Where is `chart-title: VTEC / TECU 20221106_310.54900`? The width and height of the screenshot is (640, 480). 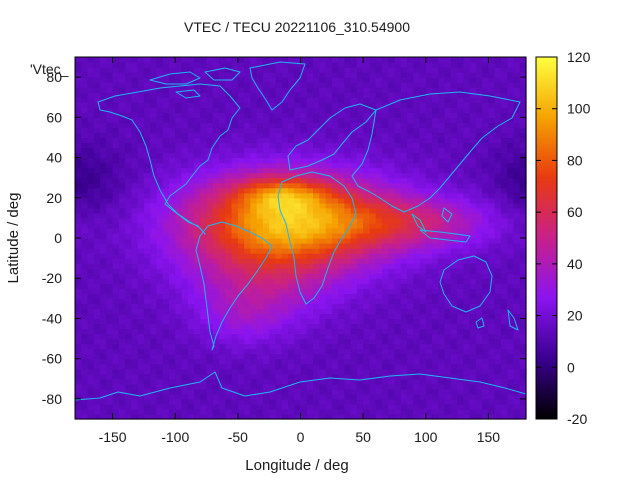 chart-title: VTEC / TECU 20221106_310.54900 is located at coordinates (297, 27).